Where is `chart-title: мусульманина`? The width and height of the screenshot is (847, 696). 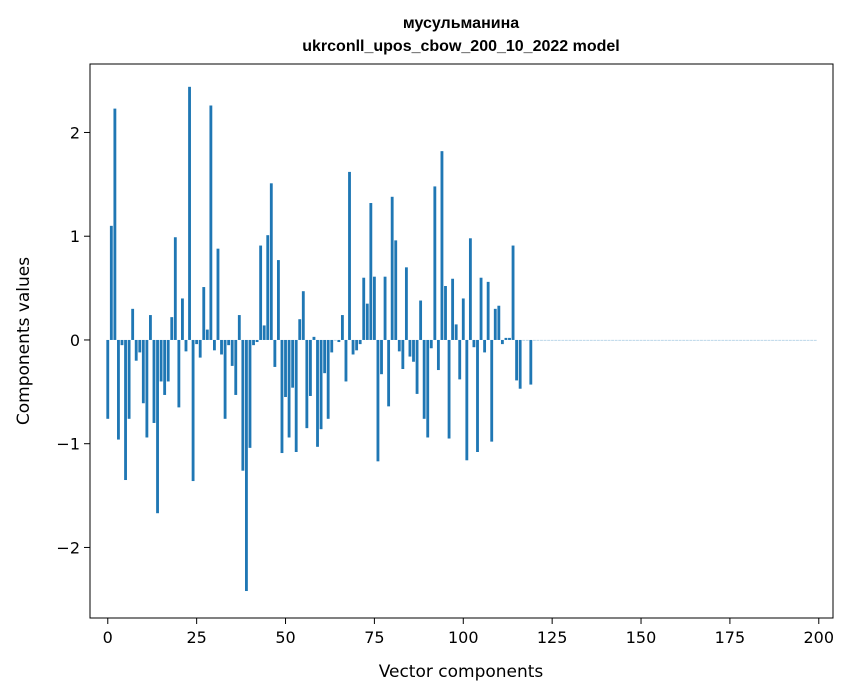
chart-title: мусульманина is located at coordinates (461, 23).